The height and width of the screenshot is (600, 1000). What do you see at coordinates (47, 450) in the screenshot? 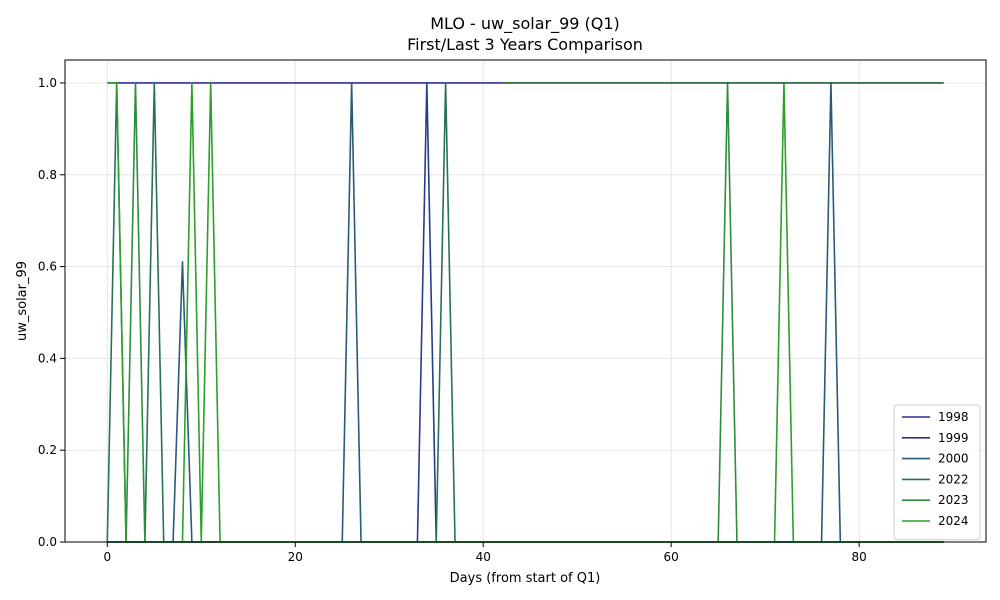
I see `y-tick-label: 0.2` at bounding box center [47, 450].